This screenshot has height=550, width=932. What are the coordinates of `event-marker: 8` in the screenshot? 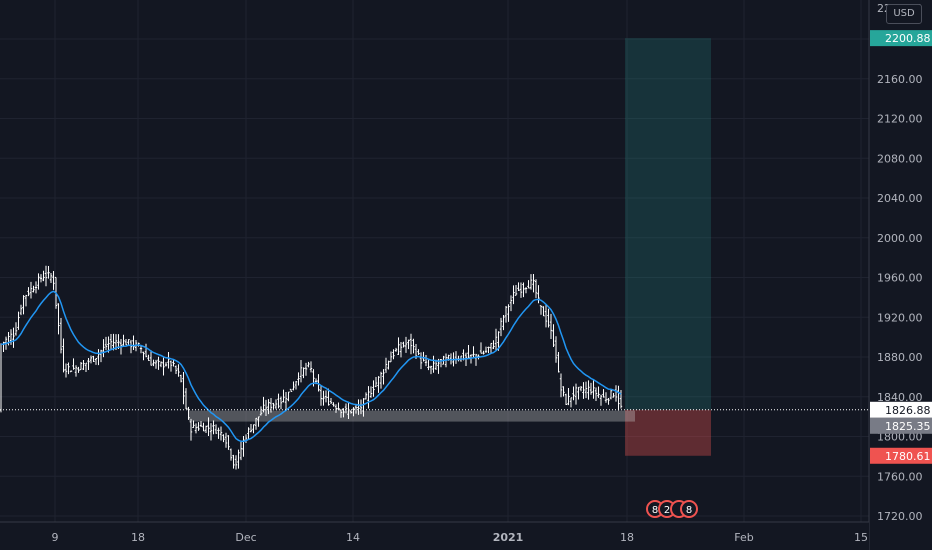 It's located at (689, 509).